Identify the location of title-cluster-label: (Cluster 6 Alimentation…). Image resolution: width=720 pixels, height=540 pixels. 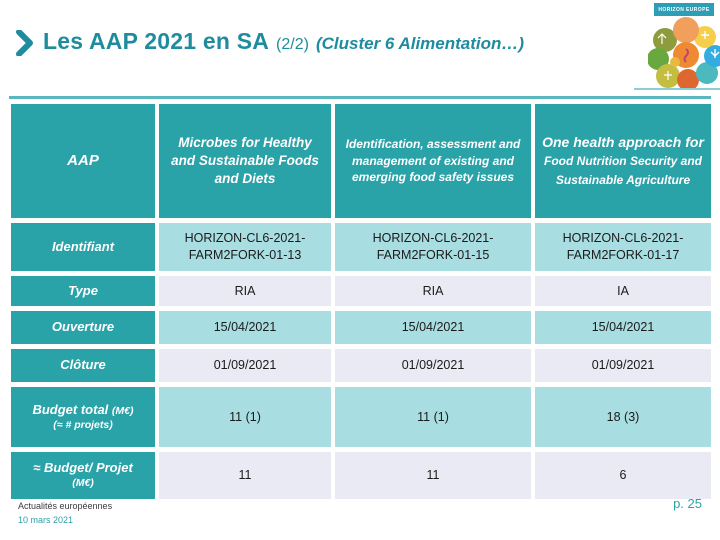
(420, 43).